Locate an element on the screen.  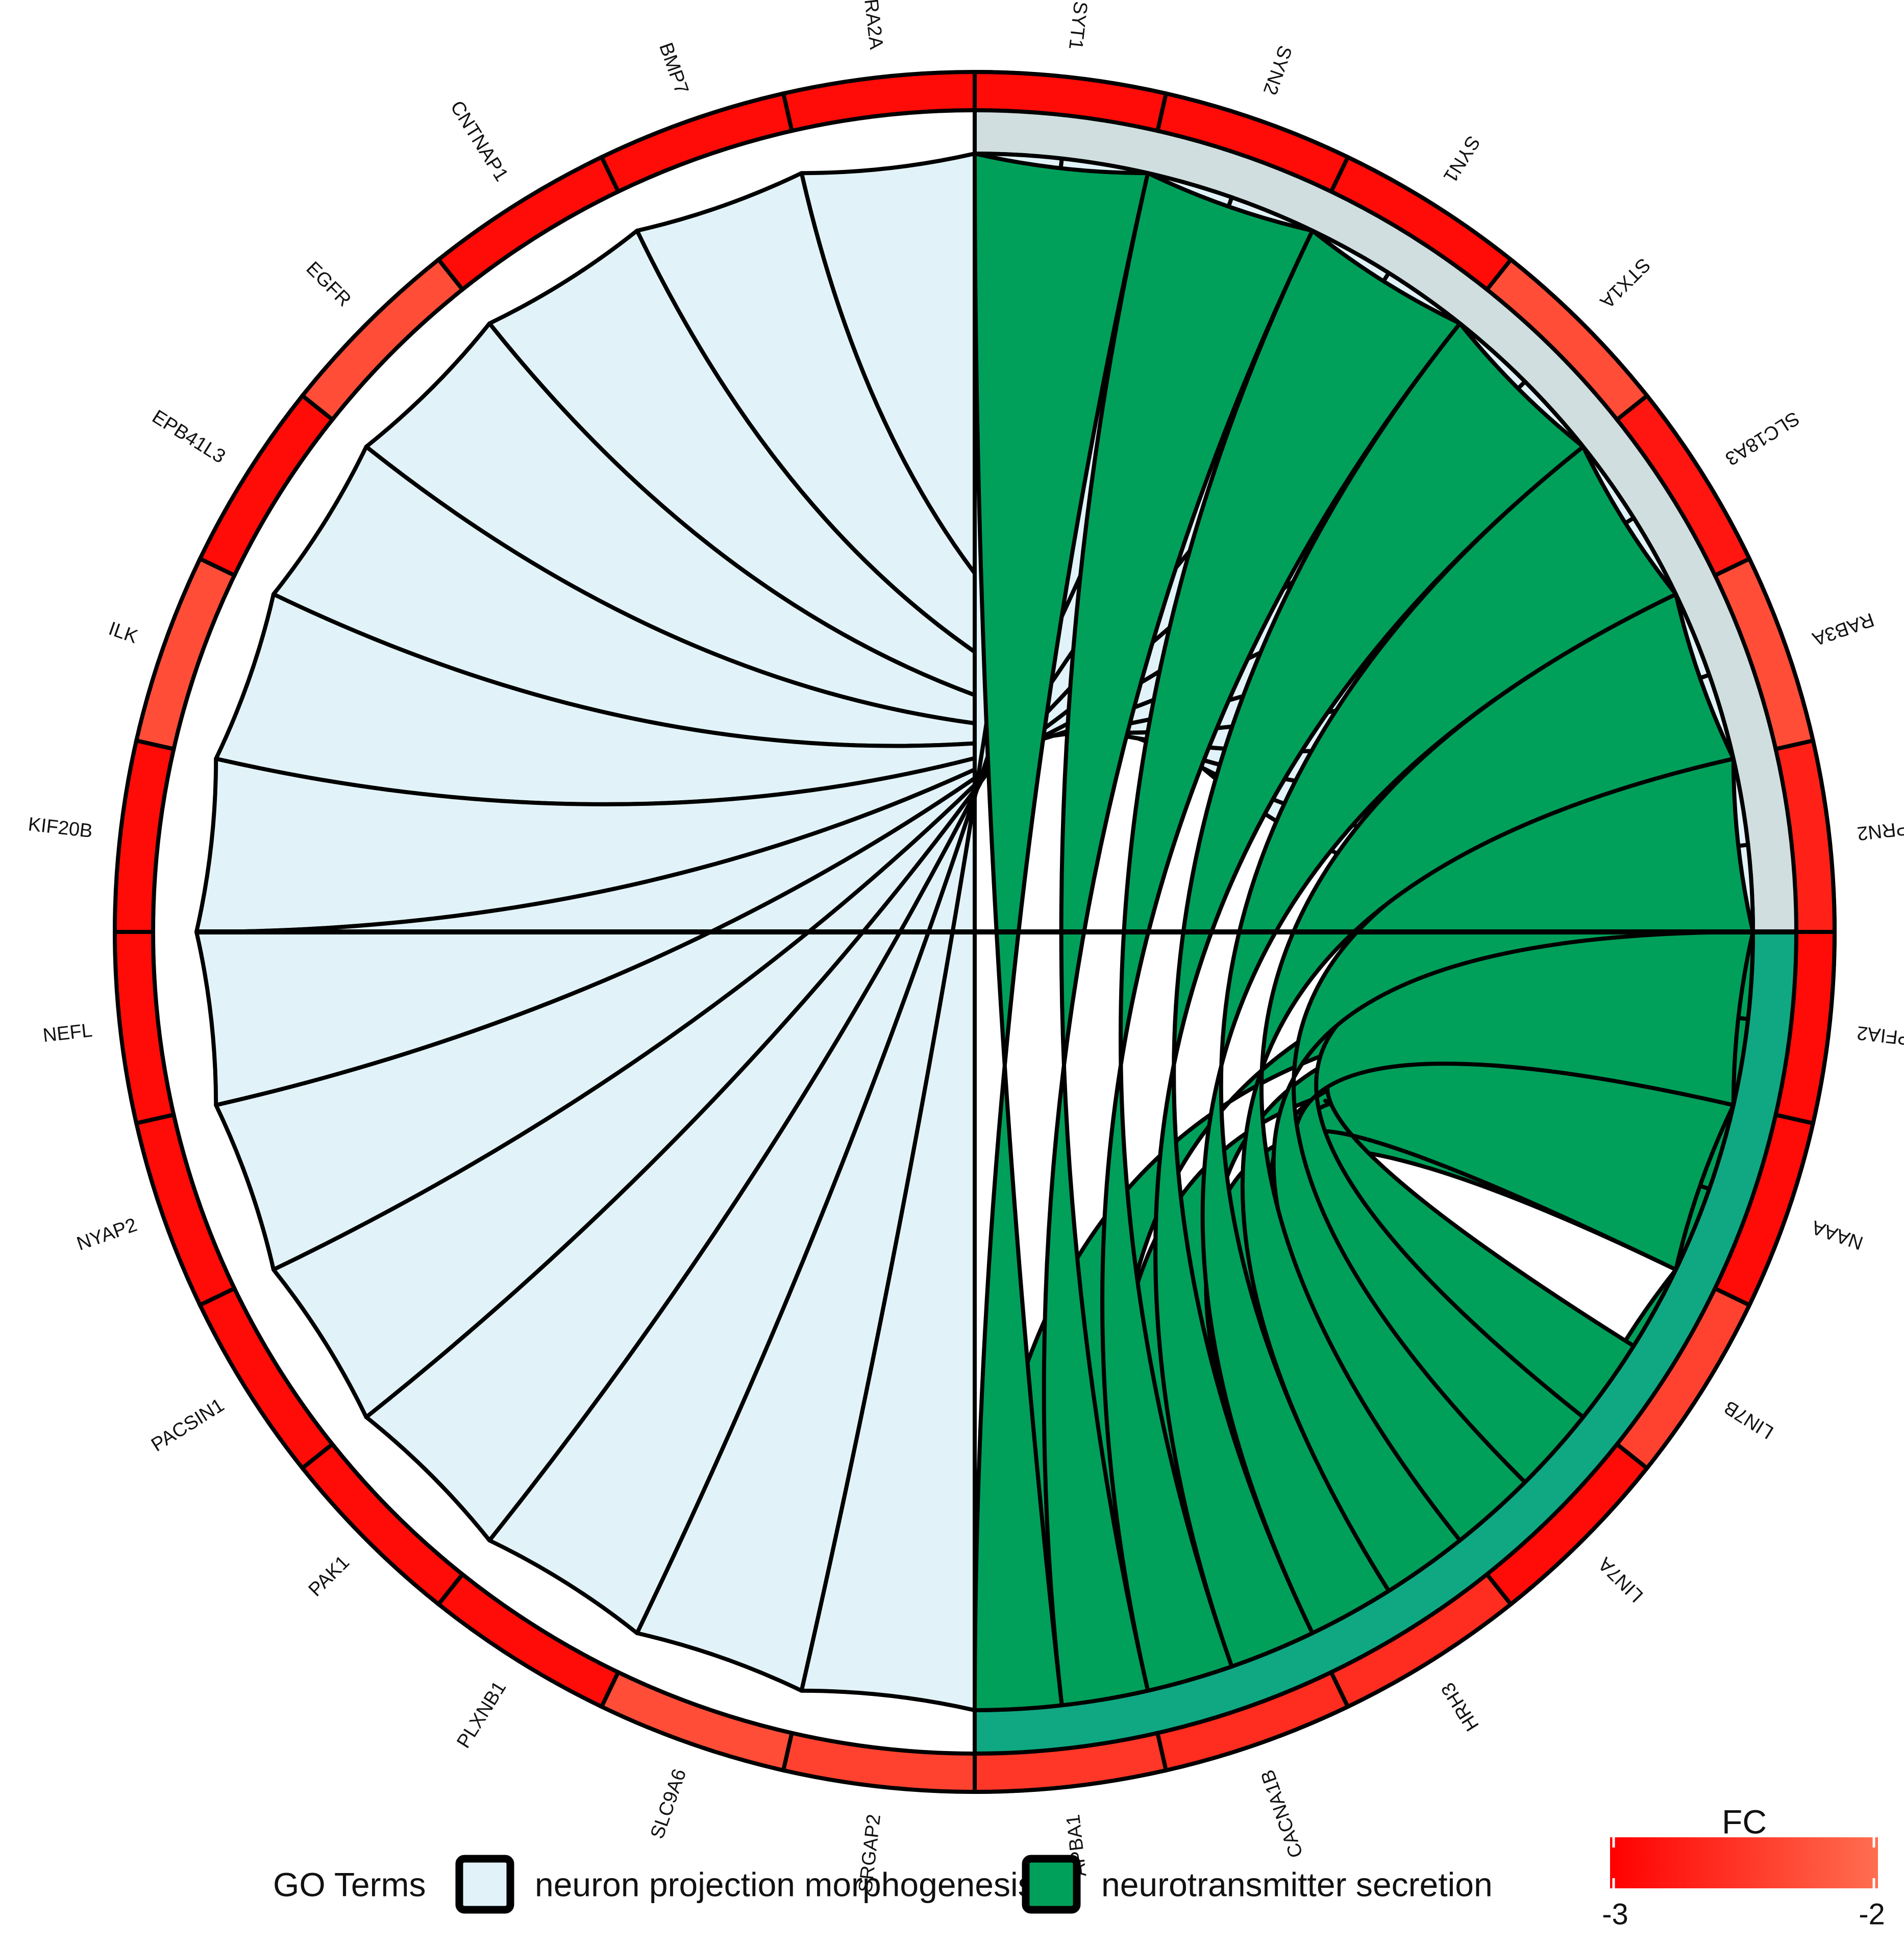
colorbar-min-label: -3 is located at coordinates (1615, 1914).